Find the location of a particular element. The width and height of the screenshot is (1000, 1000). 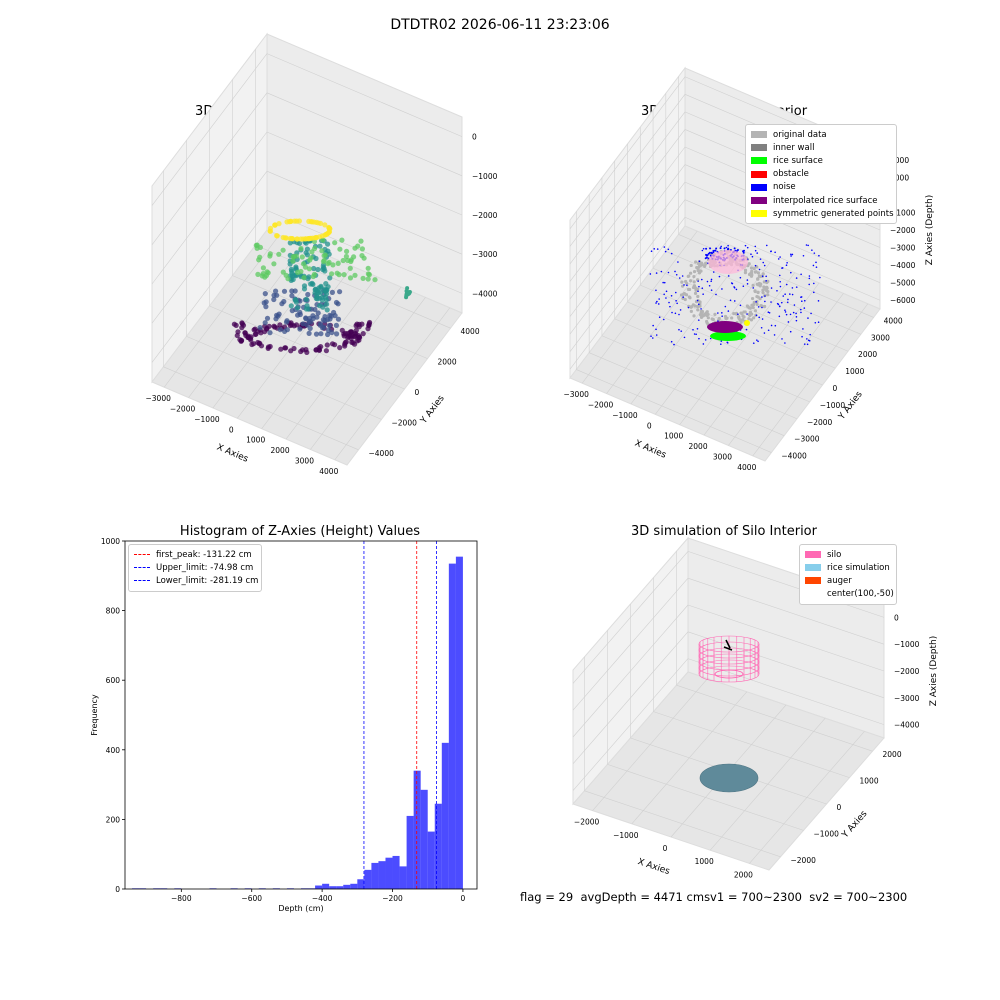

legend-entry: rice simulation is located at coordinates (848, 567).